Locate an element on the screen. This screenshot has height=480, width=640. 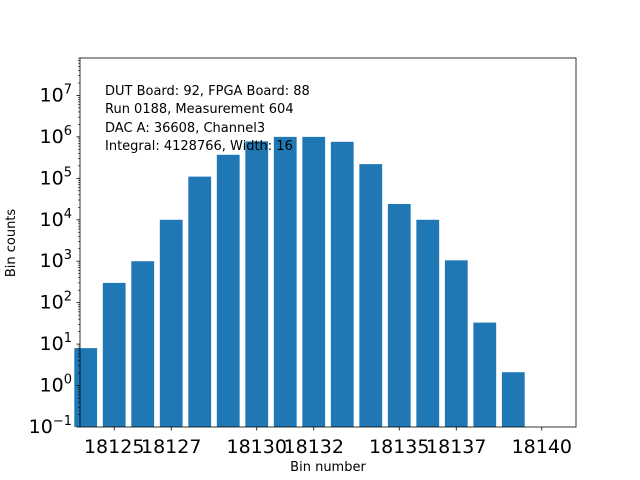
y-tick-label: 10⁰ is located at coordinates (56, 385).